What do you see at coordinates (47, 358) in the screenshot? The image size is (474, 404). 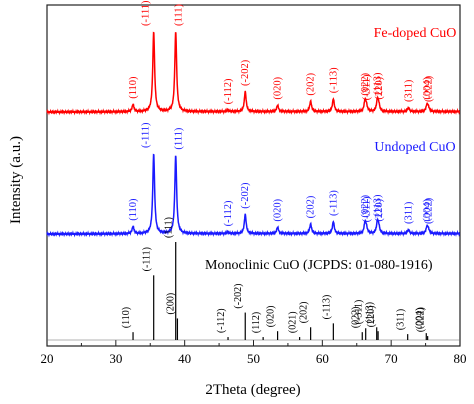 I see `x-tick-label: 20` at bounding box center [47, 358].